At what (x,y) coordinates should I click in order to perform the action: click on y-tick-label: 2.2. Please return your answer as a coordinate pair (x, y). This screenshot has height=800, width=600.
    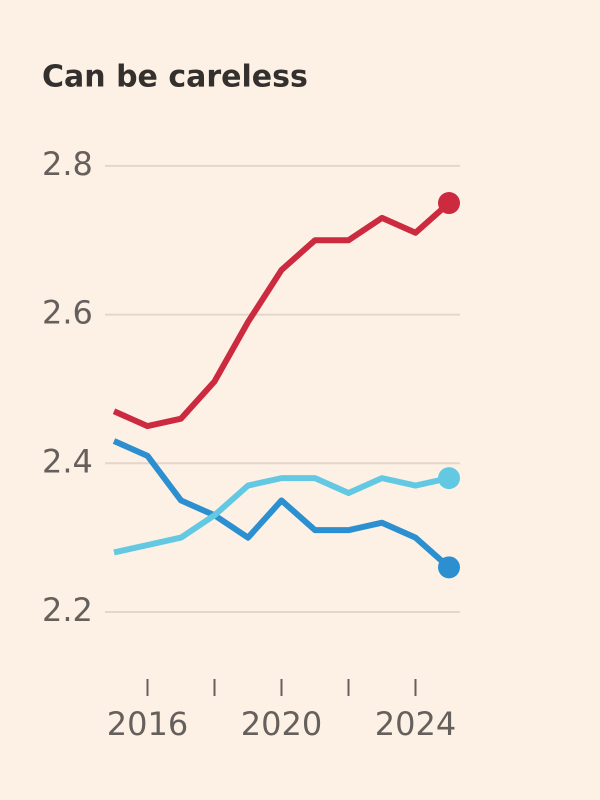
    Looking at the image, I should click on (67, 610).